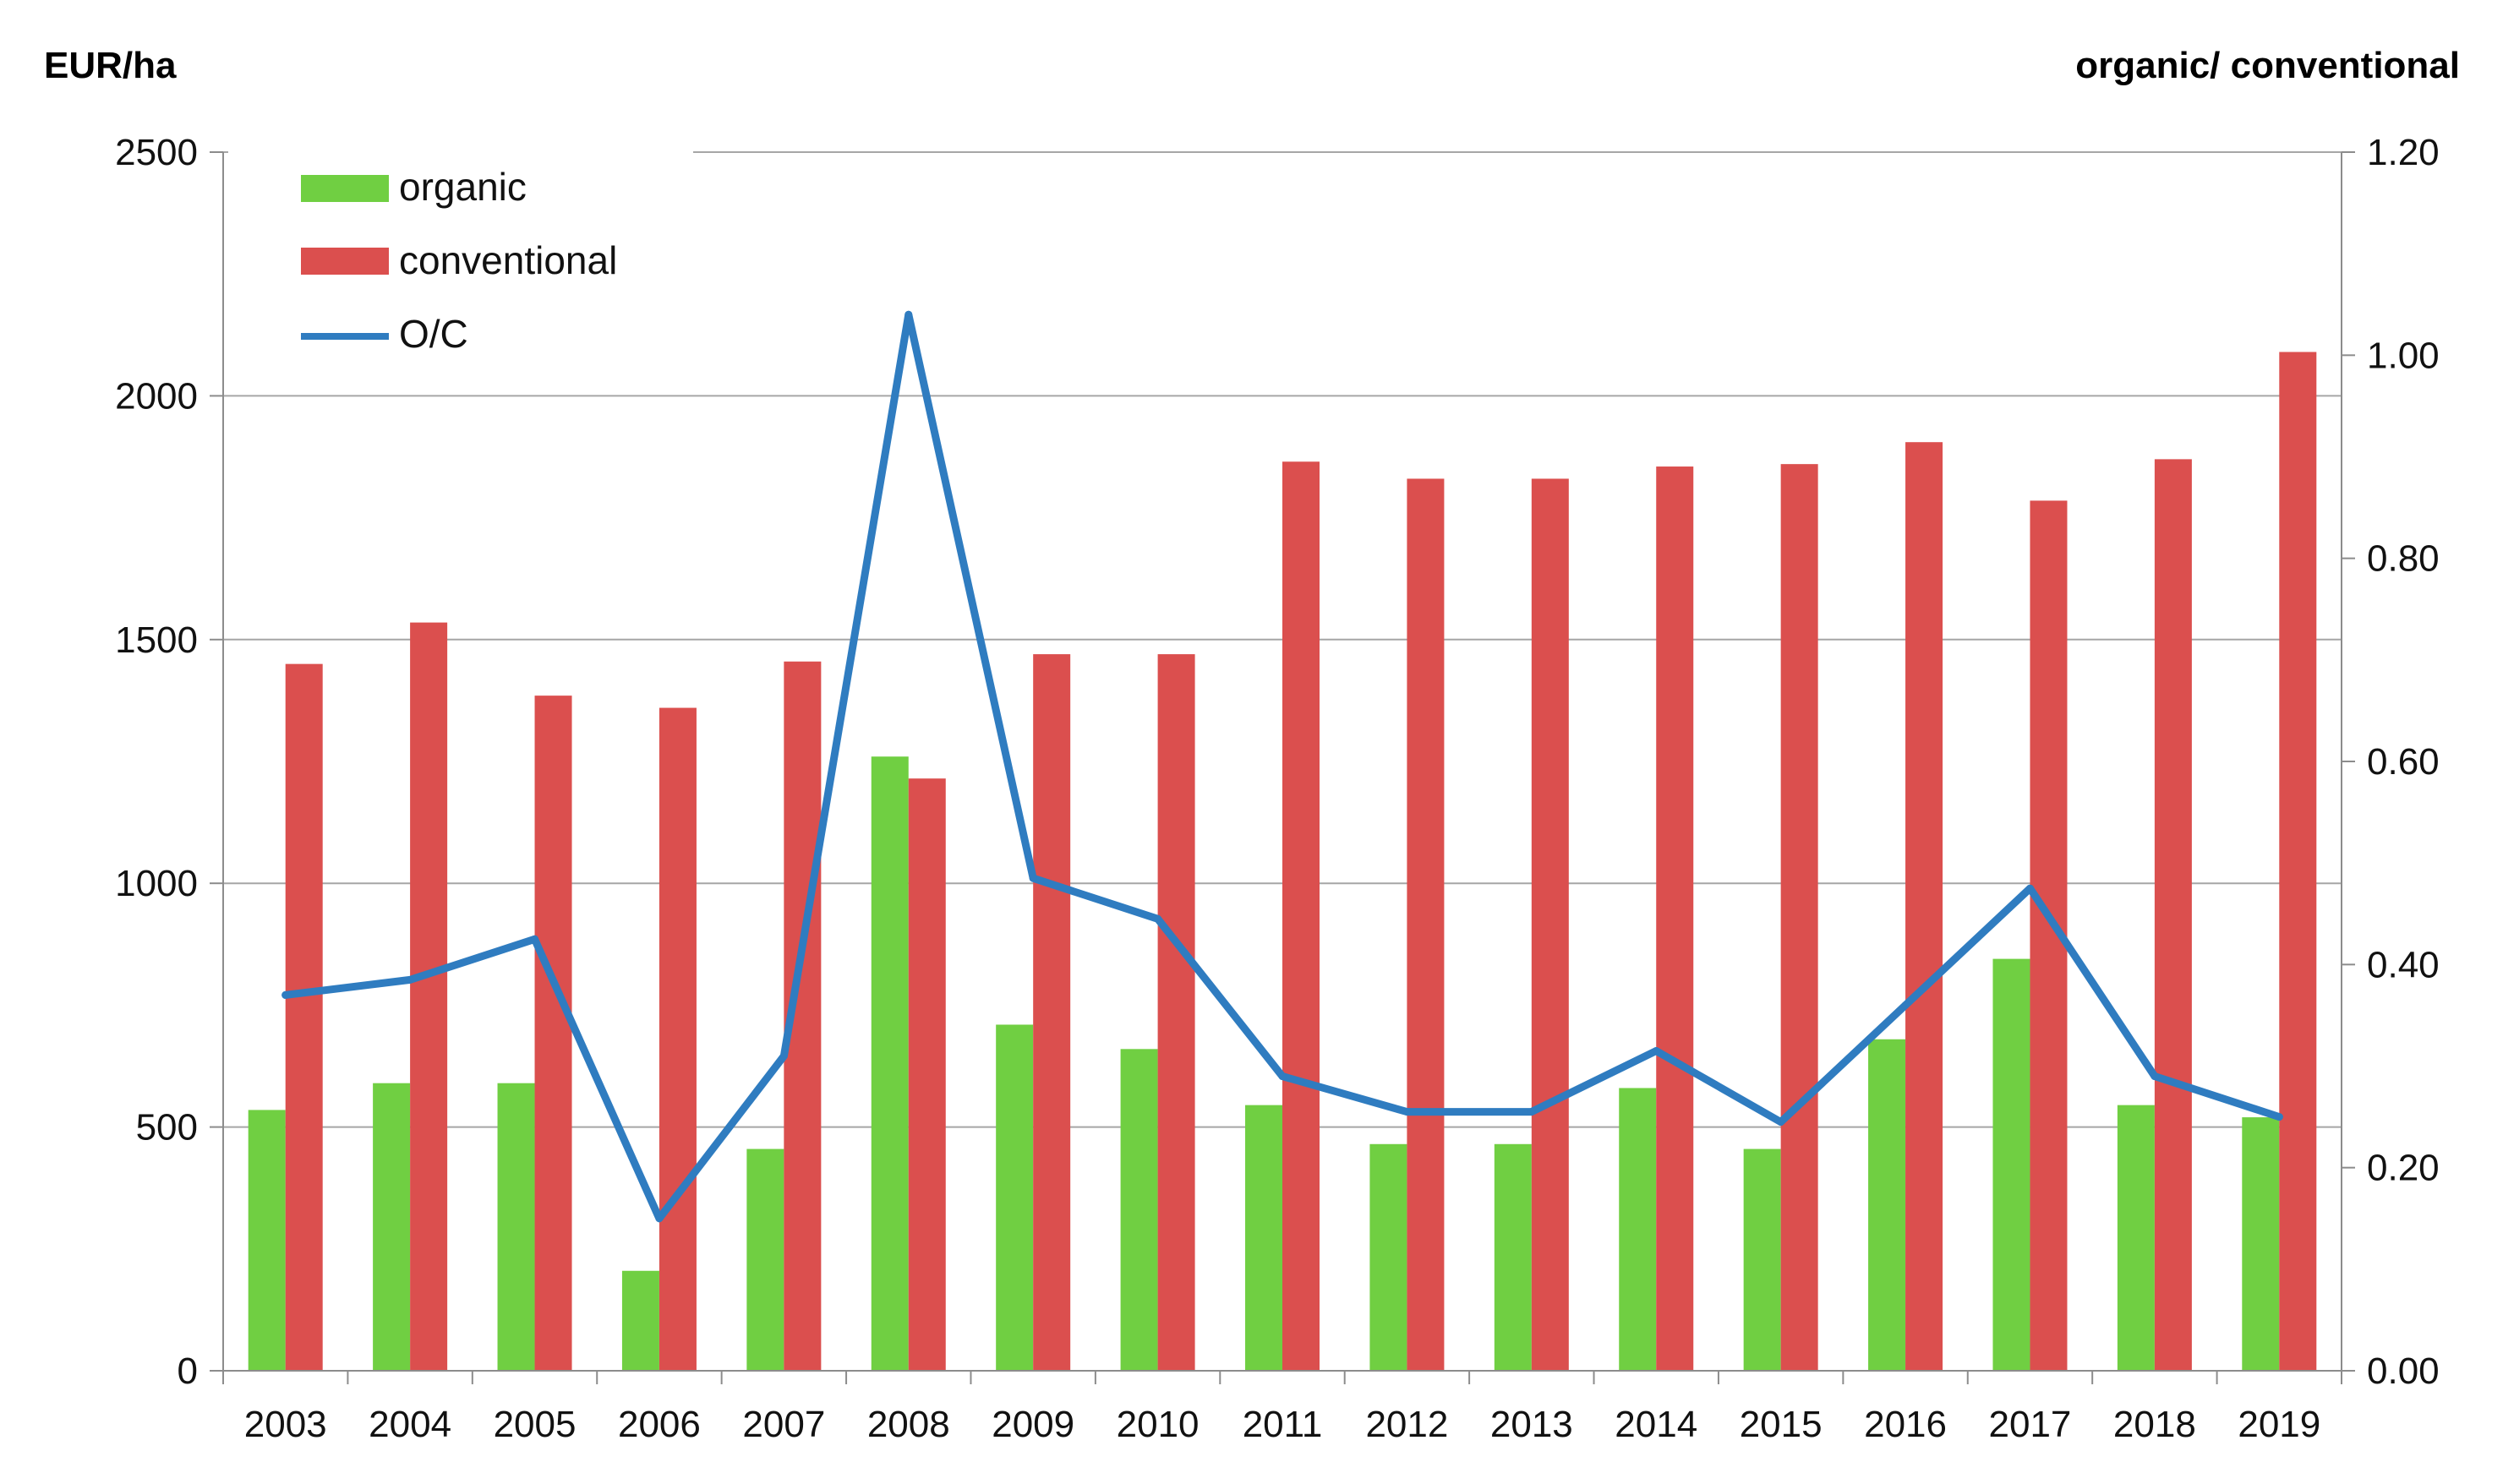 Image resolution: width=2503 pixels, height=1484 pixels. What do you see at coordinates (434, 334) in the screenshot?
I see `legend-label-oc: O/C` at bounding box center [434, 334].